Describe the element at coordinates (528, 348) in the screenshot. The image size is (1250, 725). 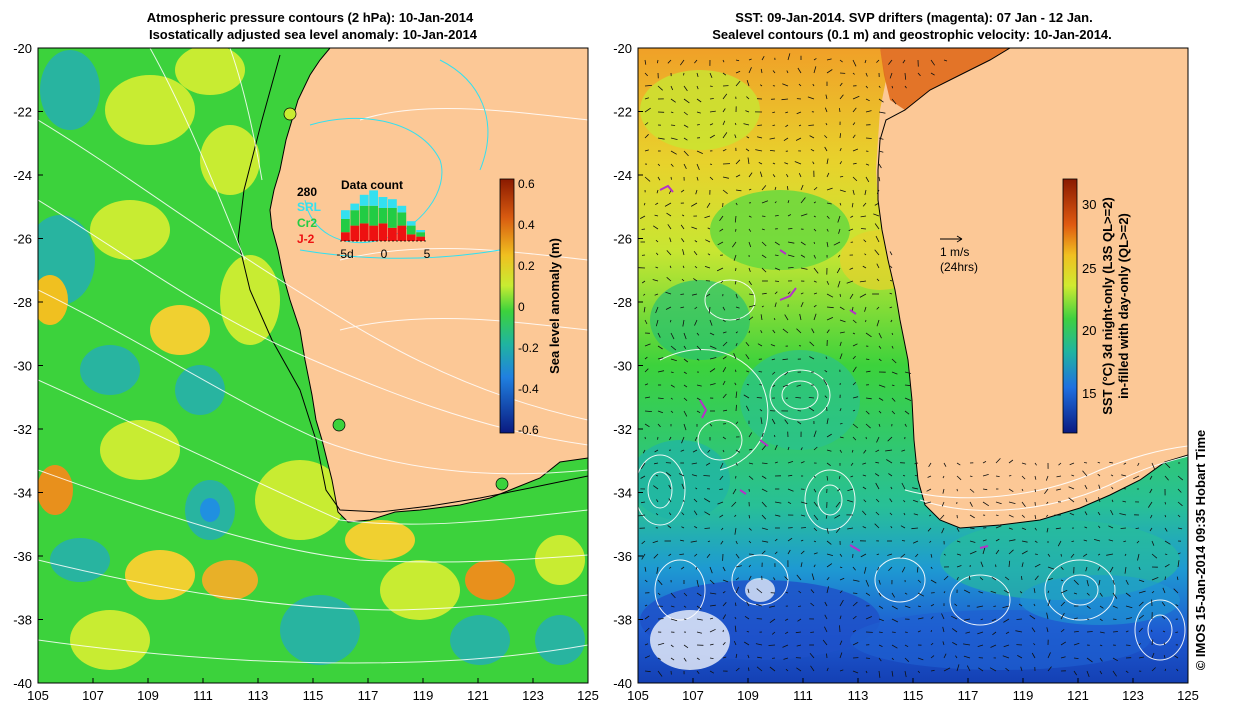
I see `sla-tick-label: -0.2` at that location.